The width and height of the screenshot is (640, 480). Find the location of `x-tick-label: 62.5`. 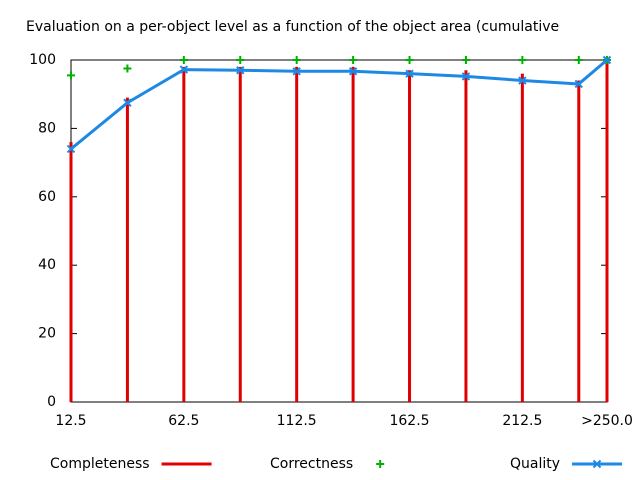

x-tick-label: 62.5 is located at coordinates (183, 421).